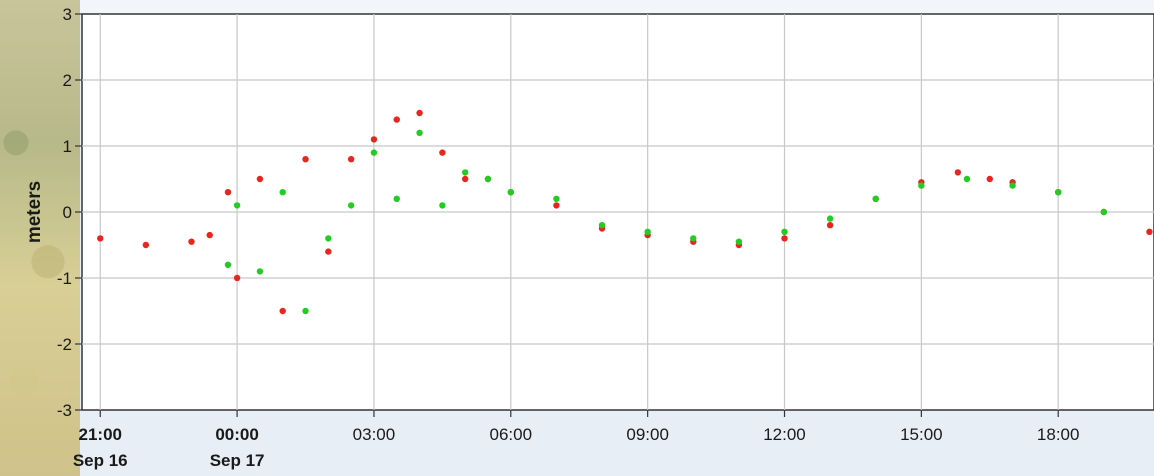 The image size is (1154, 476). Describe the element at coordinates (511, 434) in the screenshot. I see `x-tick-label: 06:00` at that location.